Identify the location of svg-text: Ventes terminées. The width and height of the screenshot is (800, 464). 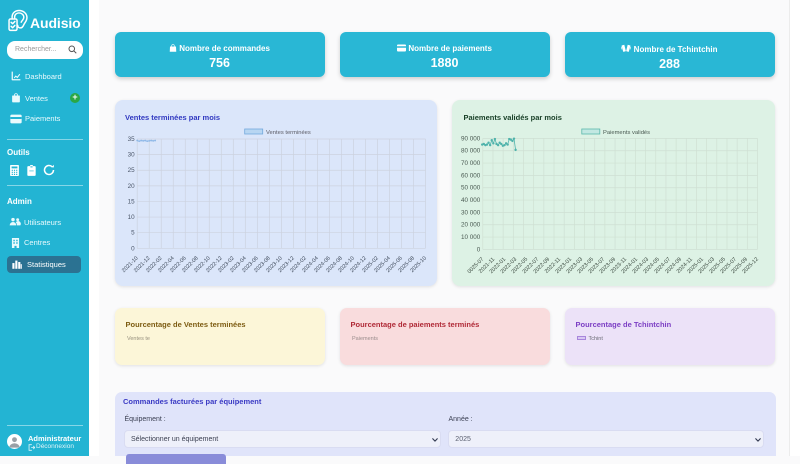
(288, 133).